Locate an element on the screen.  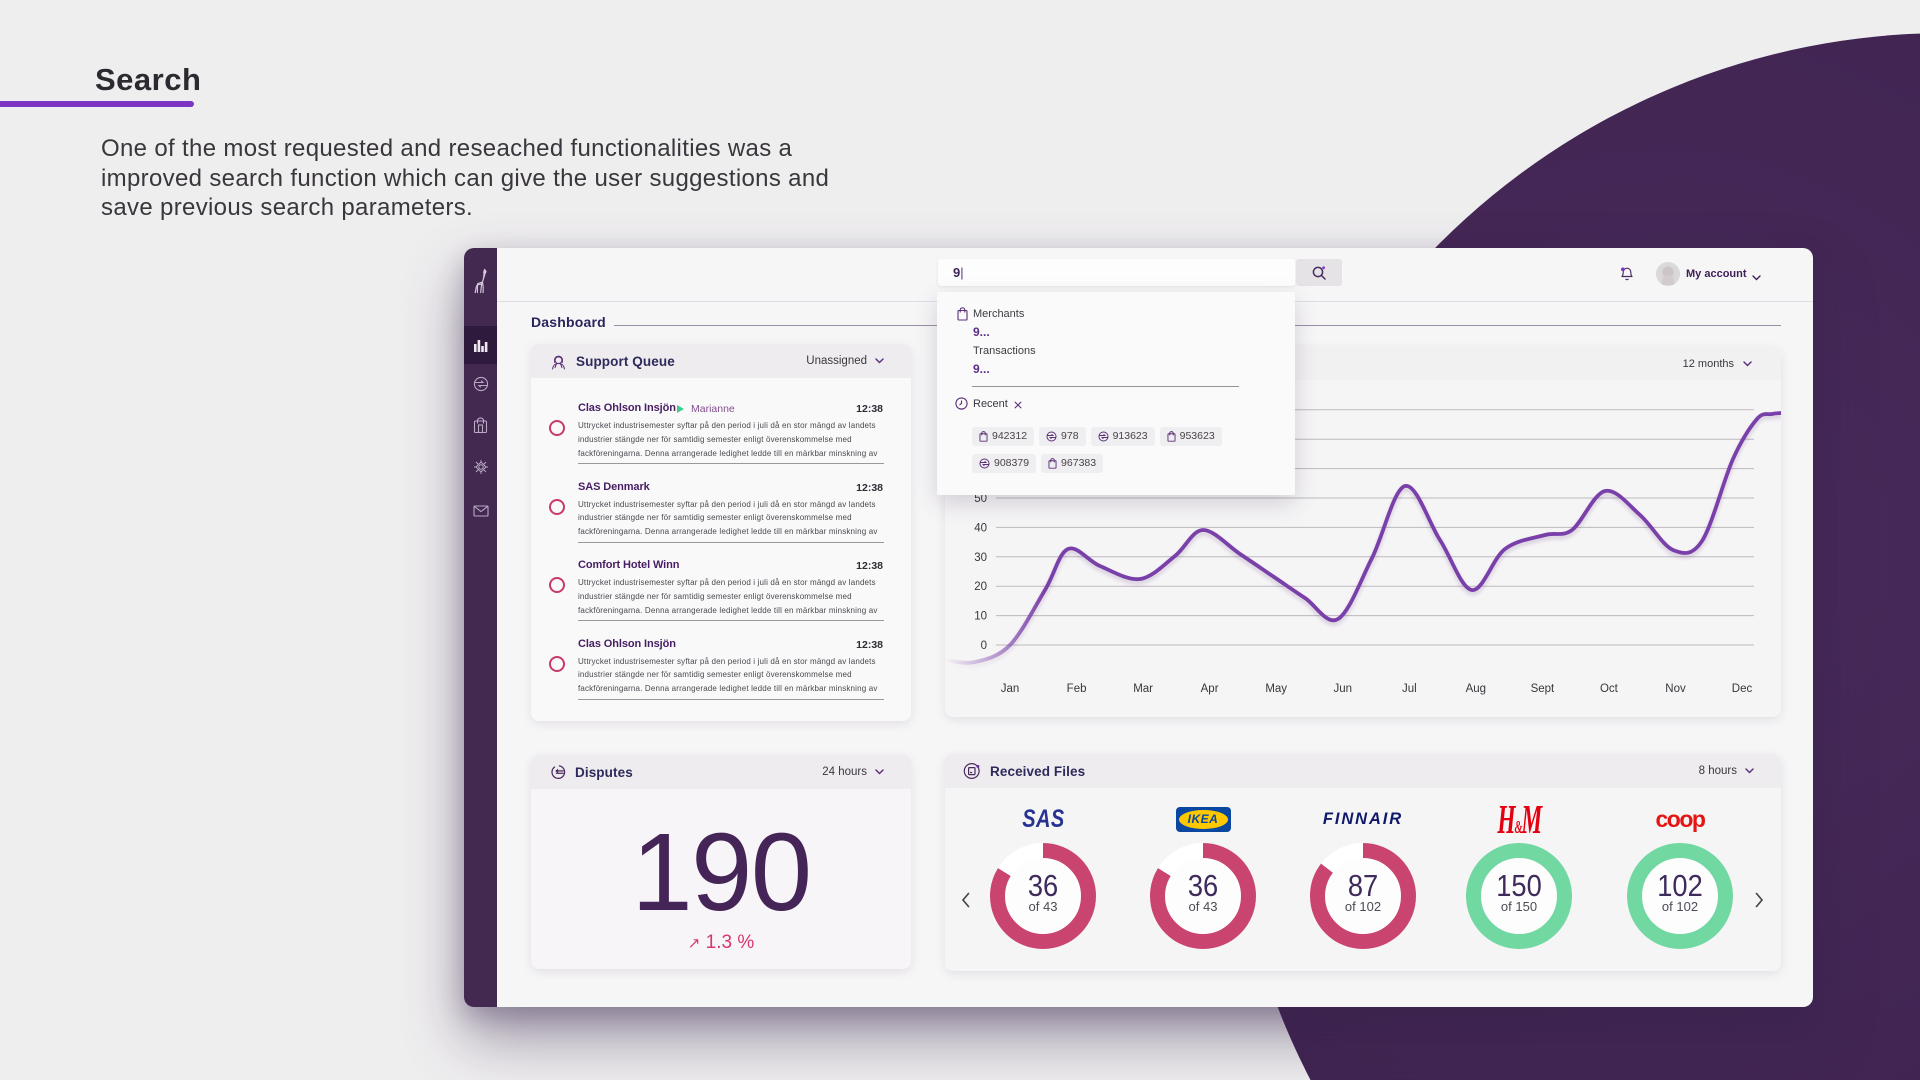
svg-text: Aug is located at coordinates (1476, 689).